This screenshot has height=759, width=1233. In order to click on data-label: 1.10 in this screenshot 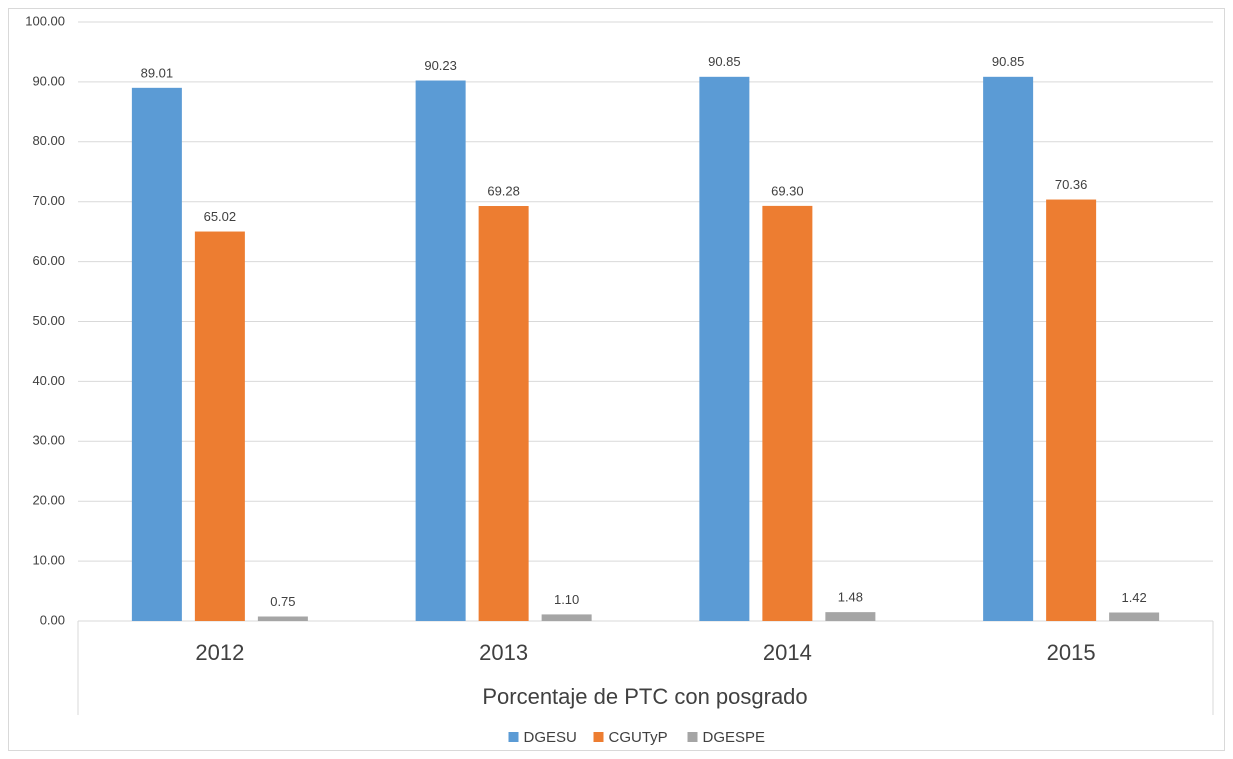, I will do `click(566, 599)`.